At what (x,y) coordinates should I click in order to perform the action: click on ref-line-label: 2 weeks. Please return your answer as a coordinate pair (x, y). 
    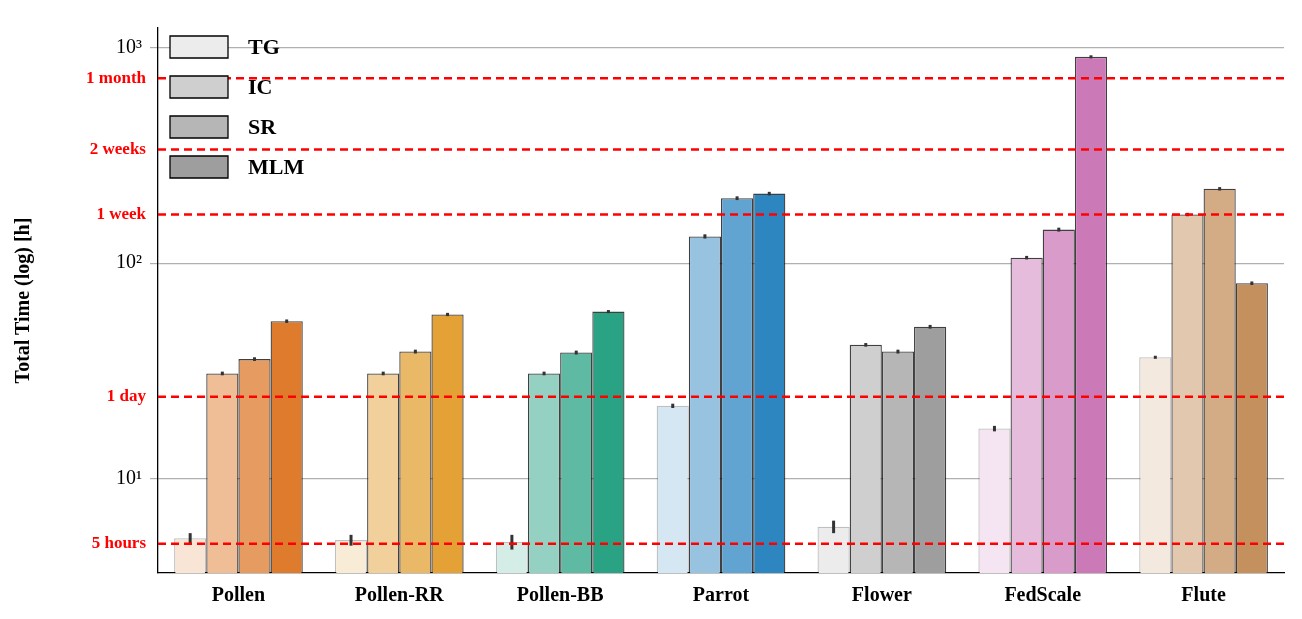
    Looking at the image, I should click on (118, 148).